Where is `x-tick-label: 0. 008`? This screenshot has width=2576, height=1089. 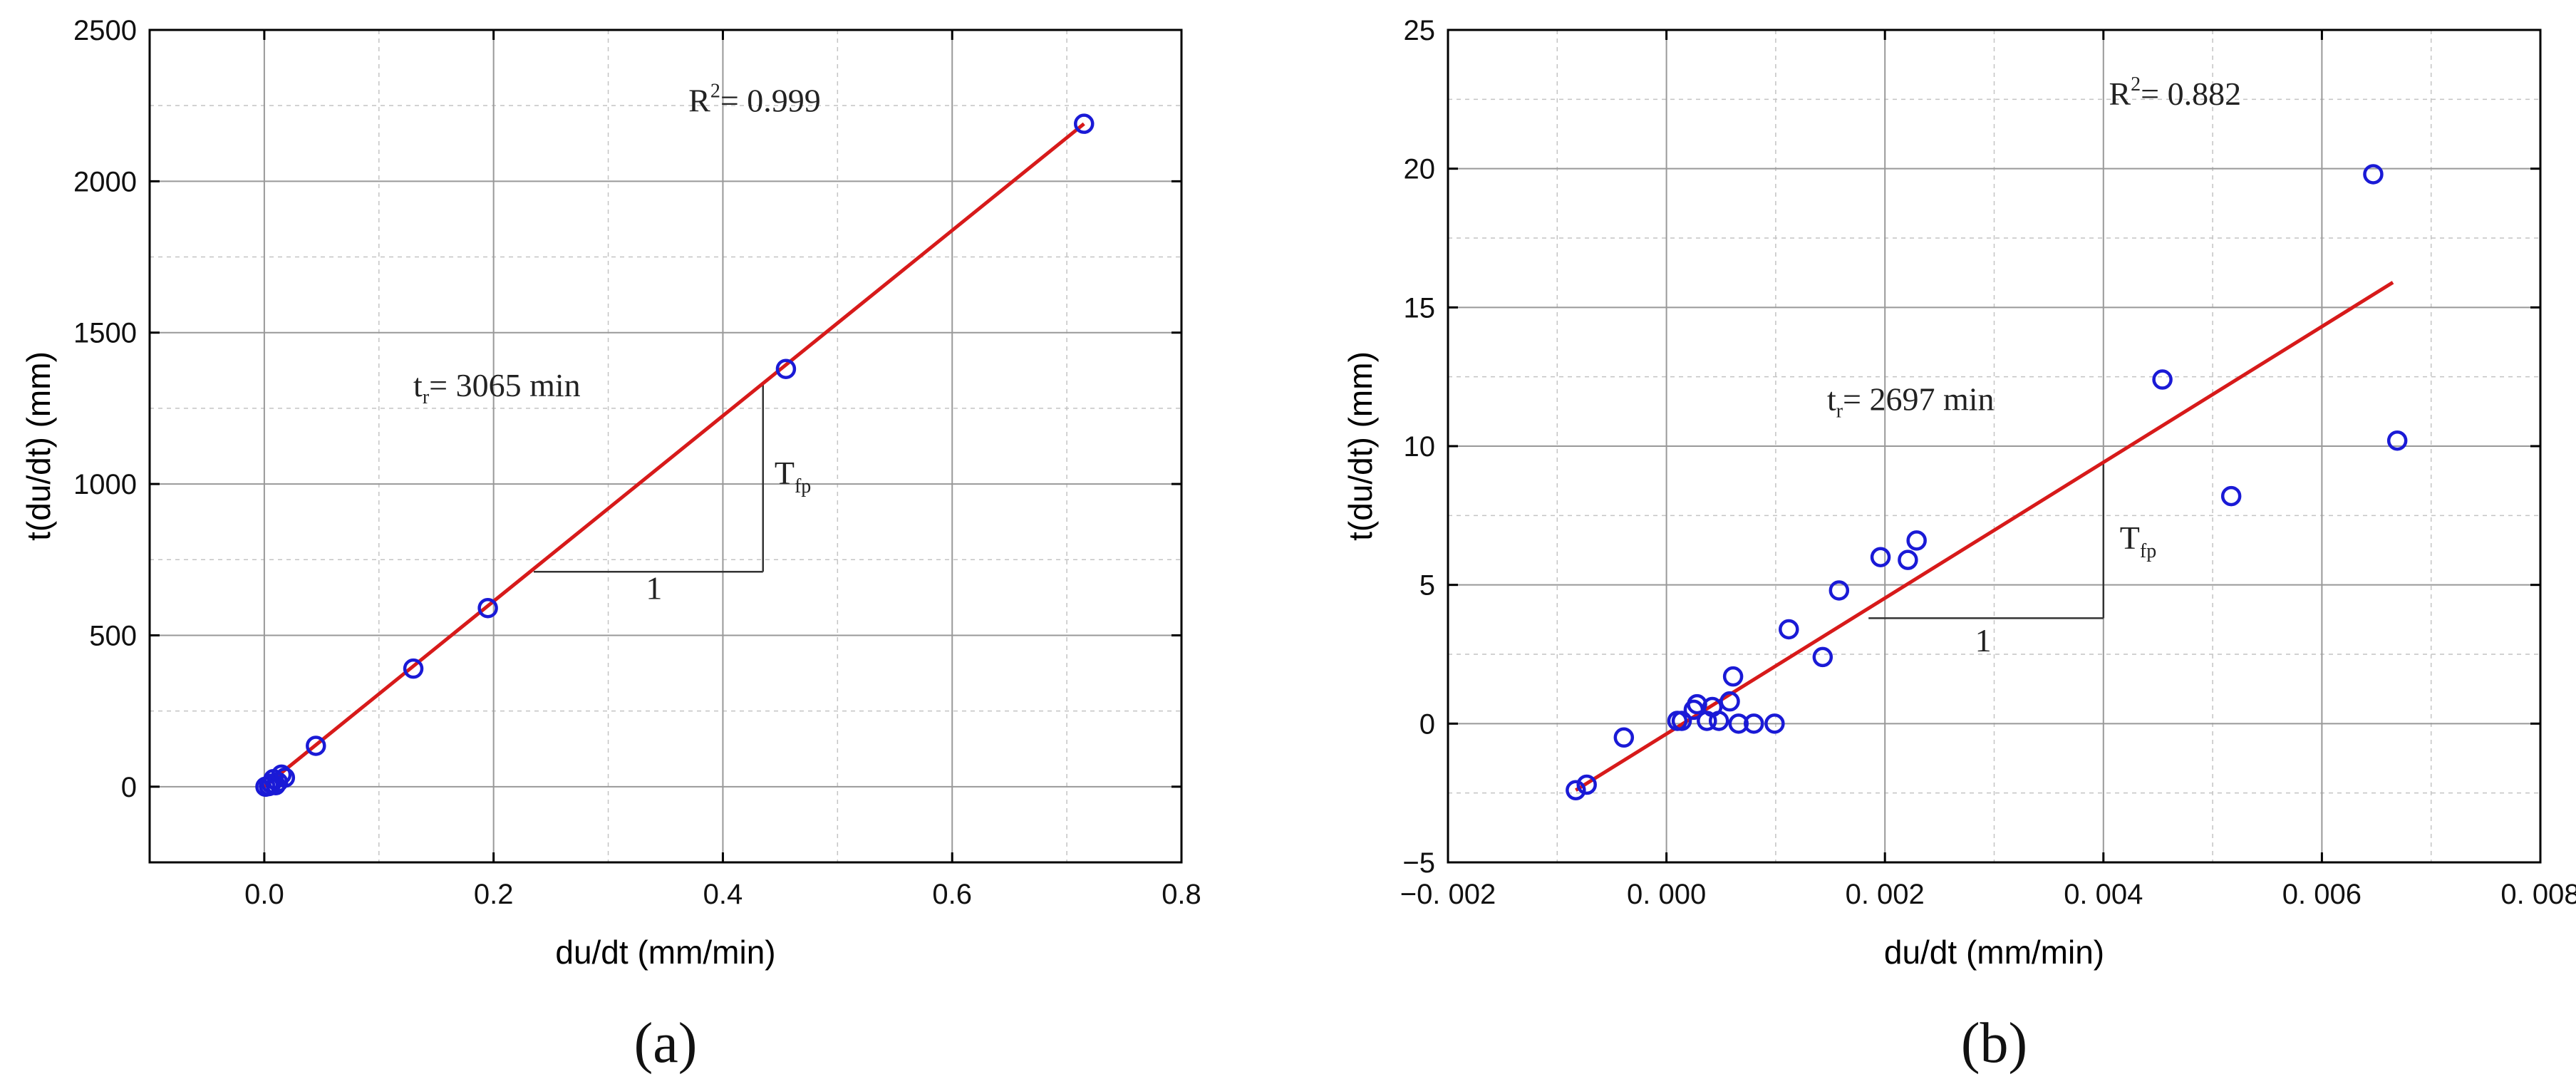
x-tick-label: 0. 008 is located at coordinates (2538, 894).